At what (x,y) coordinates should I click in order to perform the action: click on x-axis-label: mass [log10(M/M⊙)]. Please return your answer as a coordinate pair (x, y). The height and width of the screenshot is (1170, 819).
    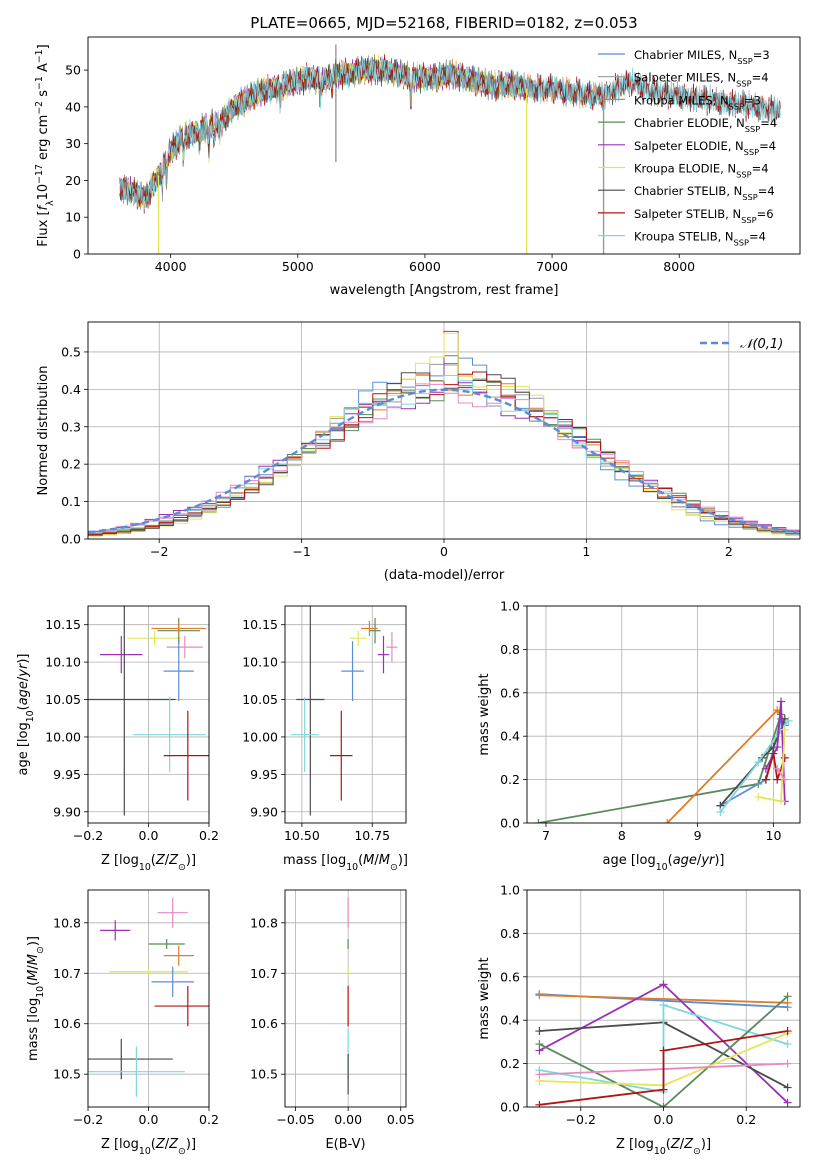
    Looking at the image, I should click on (345, 863).